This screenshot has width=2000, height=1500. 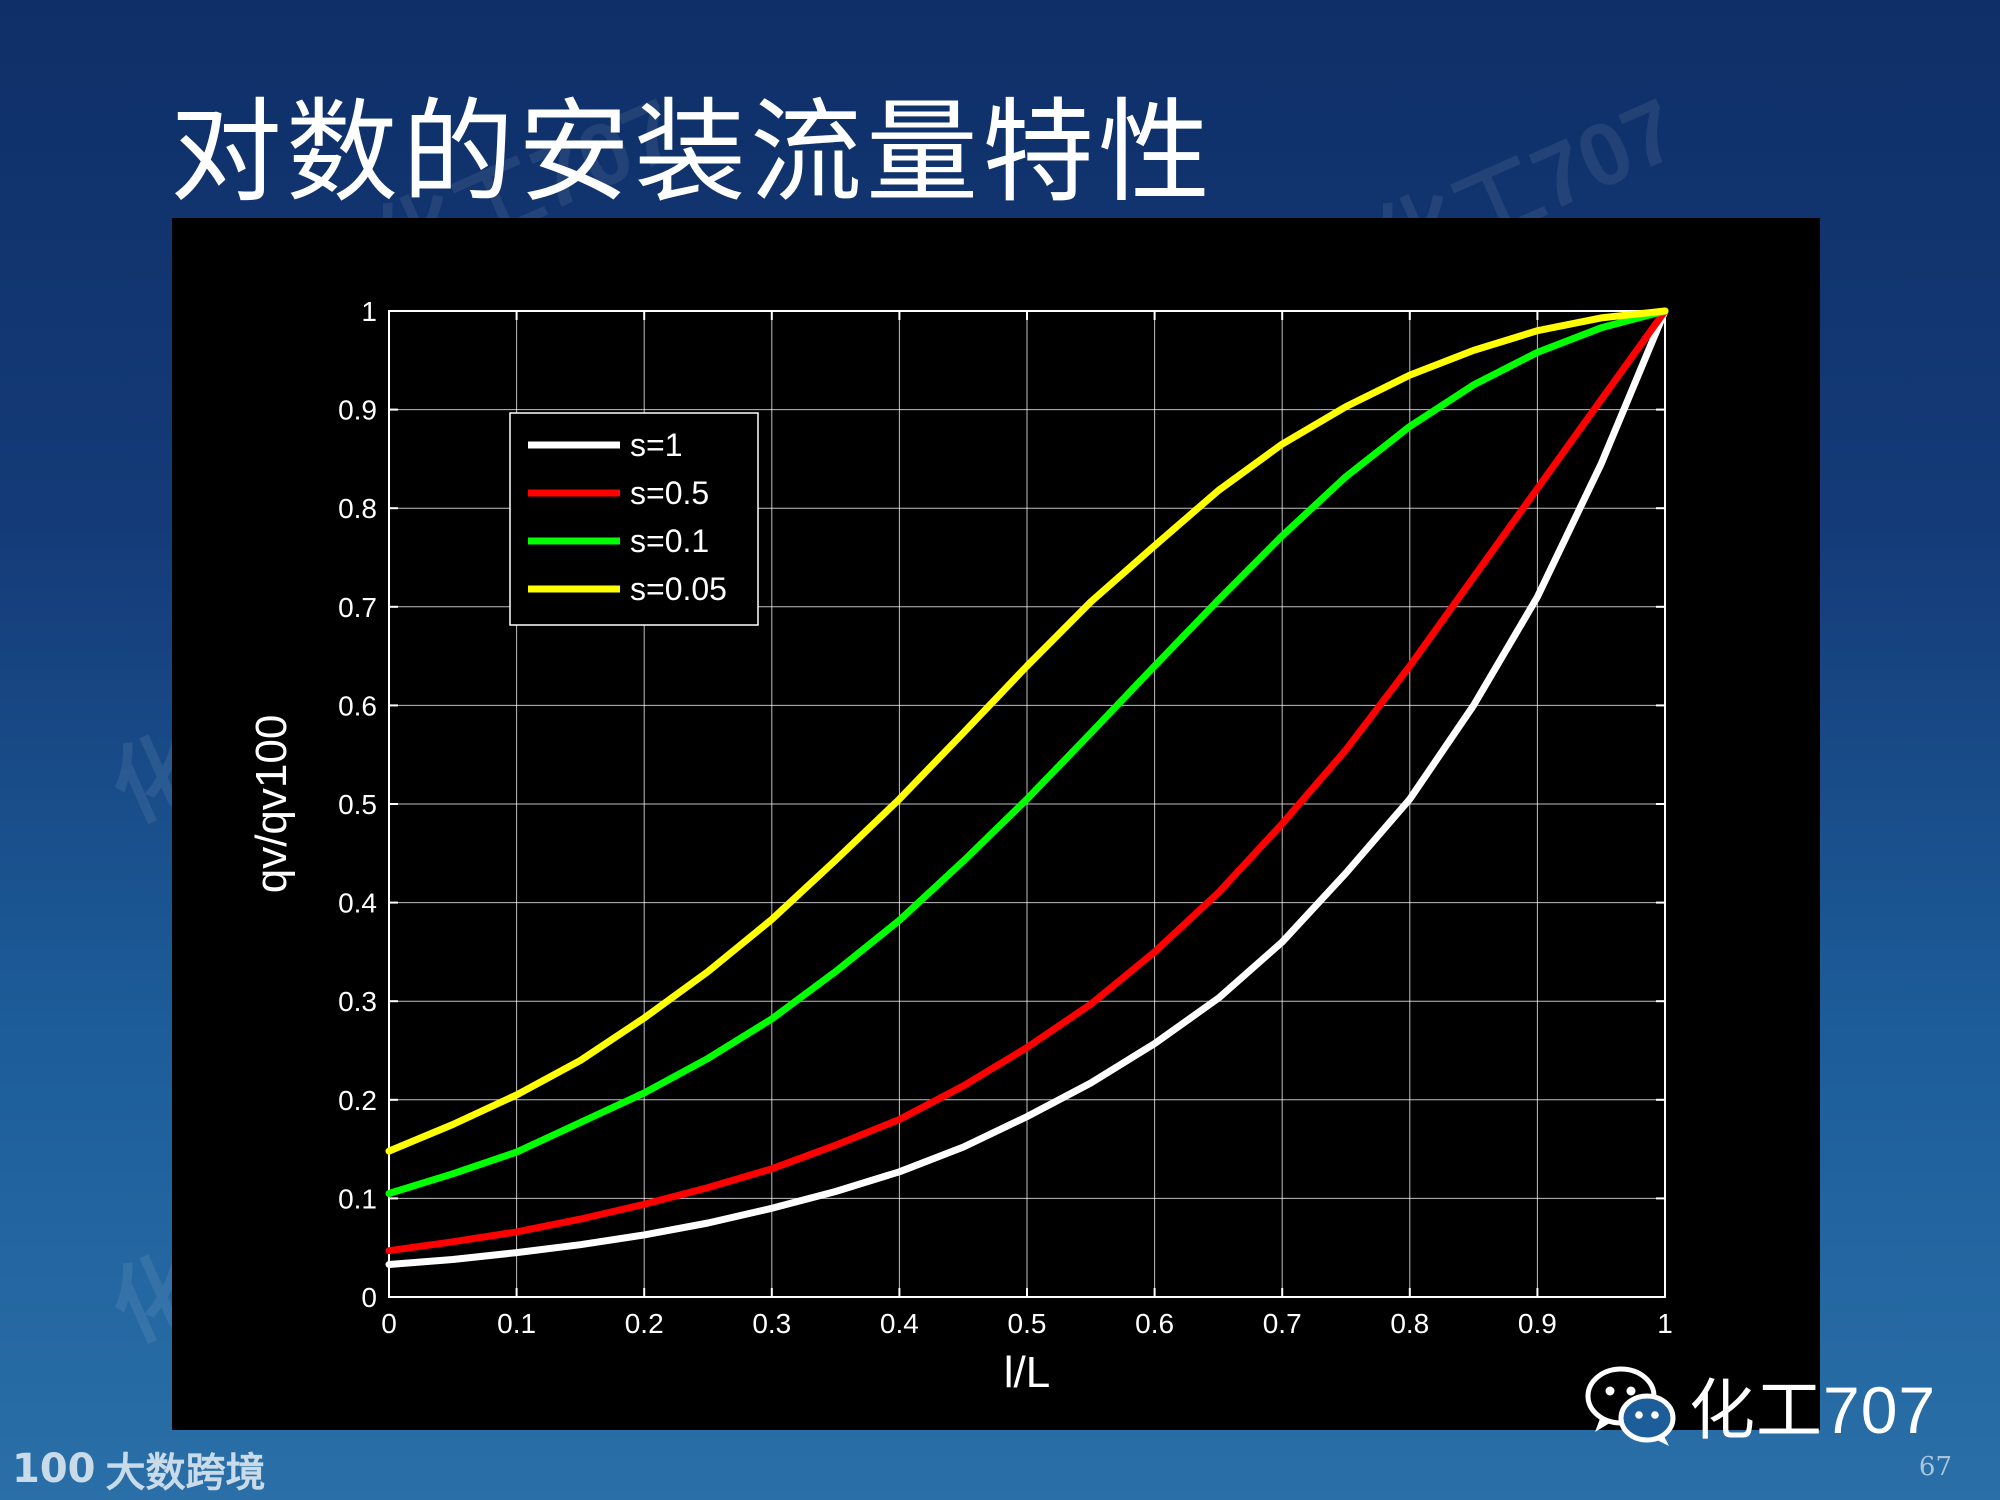 I want to click on footer-logo-mark: 100, so click(x=54, y=1469).